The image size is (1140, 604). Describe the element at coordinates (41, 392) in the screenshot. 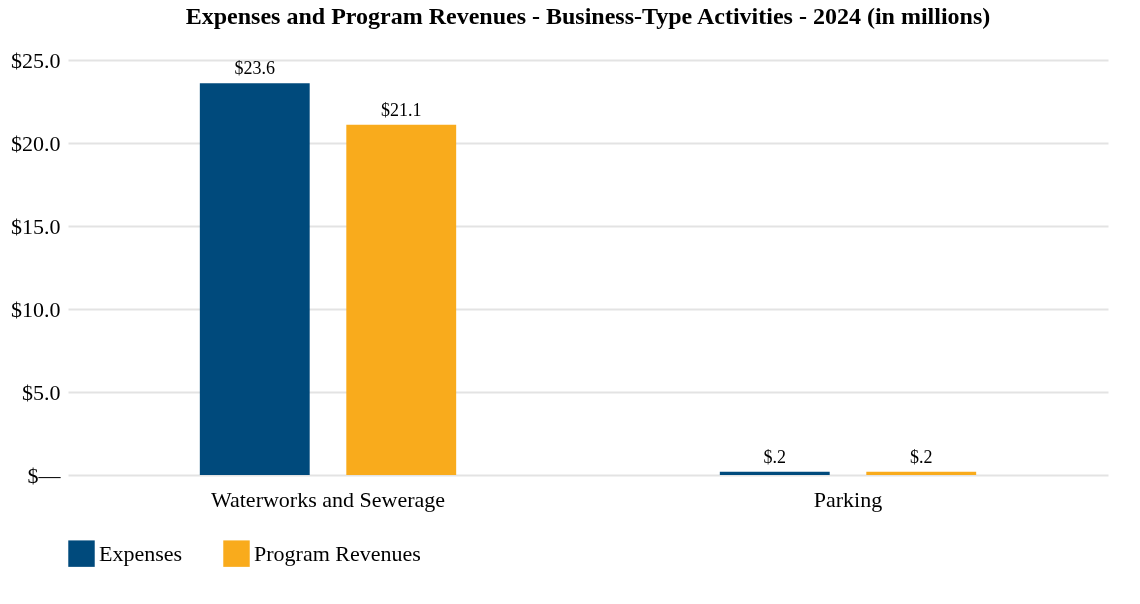

I see `y-tick-label: $5.0` at that location.